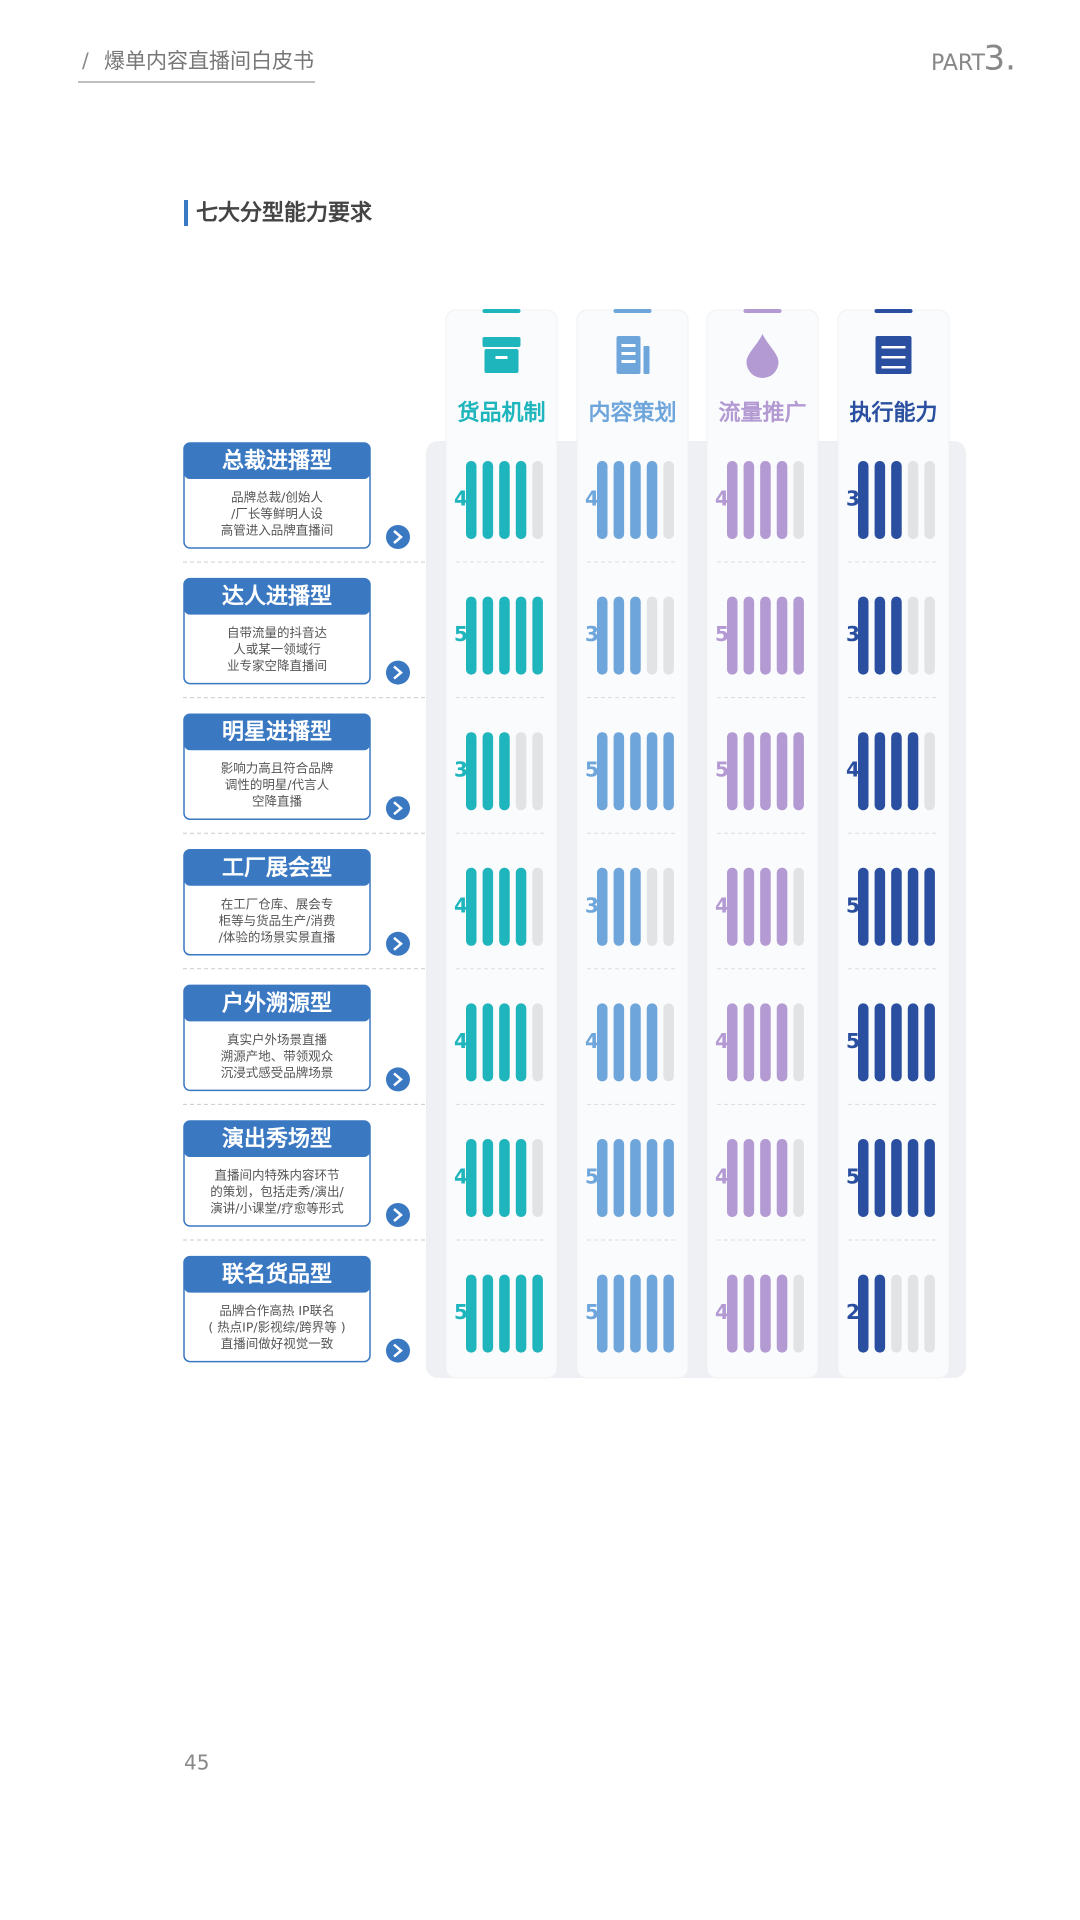  I want to click on type-name: 演出秀场型, so click(277, 1139).